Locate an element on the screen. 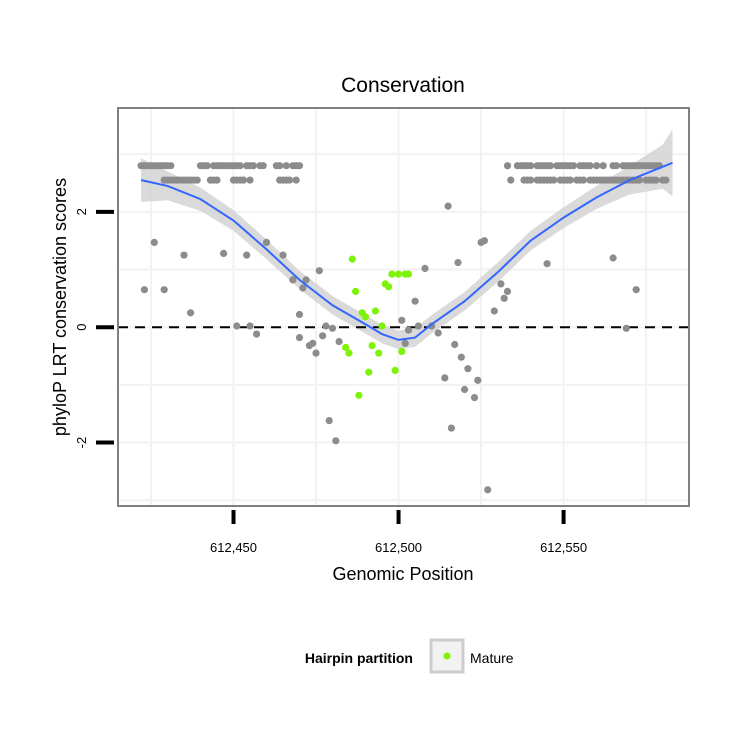 This screenshot has height=750, width=750. y-tick-label: 0 is located at coordinates (81, 327).